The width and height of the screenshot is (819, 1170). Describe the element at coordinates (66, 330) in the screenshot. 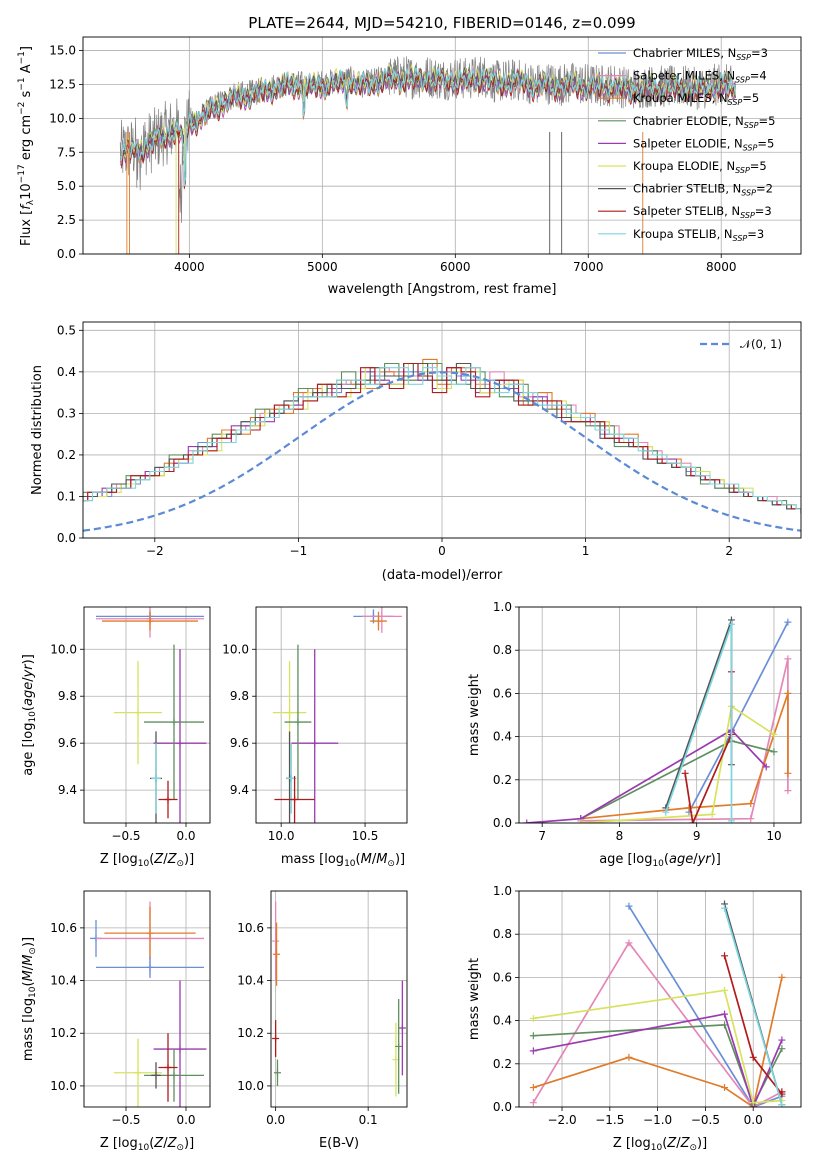

I see `y-tick-label: 0.5` at that location.